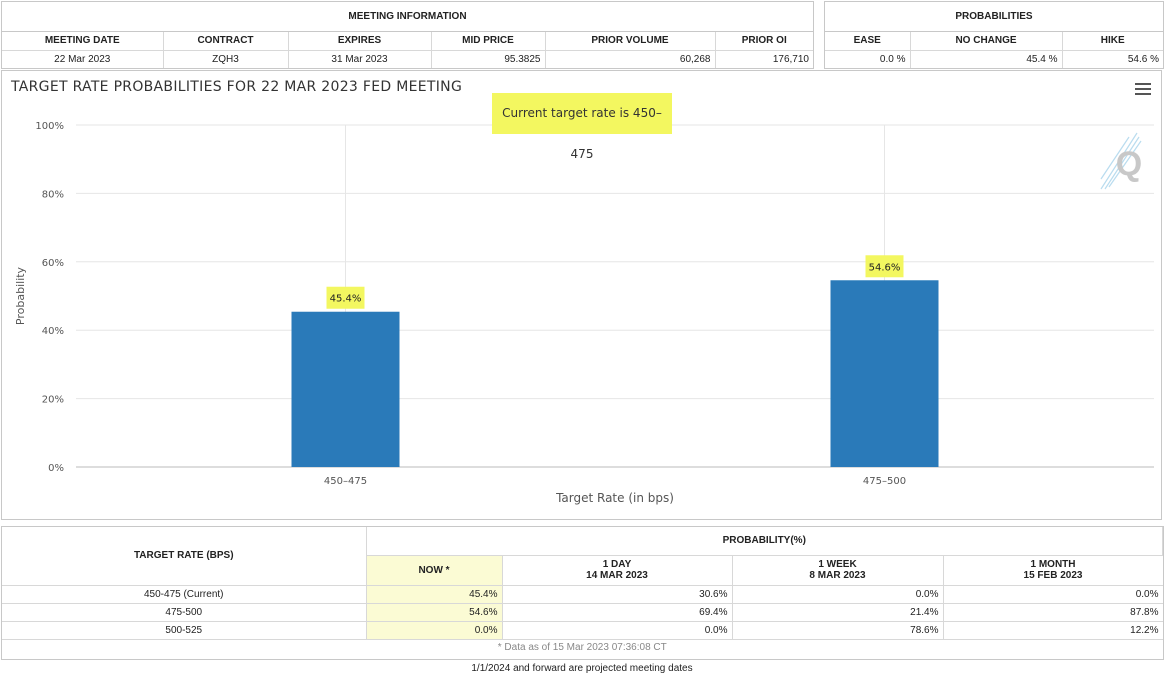 The width and height of the screenshot is (1169, 683). I want to click on meeting-info-title: MEETING INFORMATION, so click(407, 17).